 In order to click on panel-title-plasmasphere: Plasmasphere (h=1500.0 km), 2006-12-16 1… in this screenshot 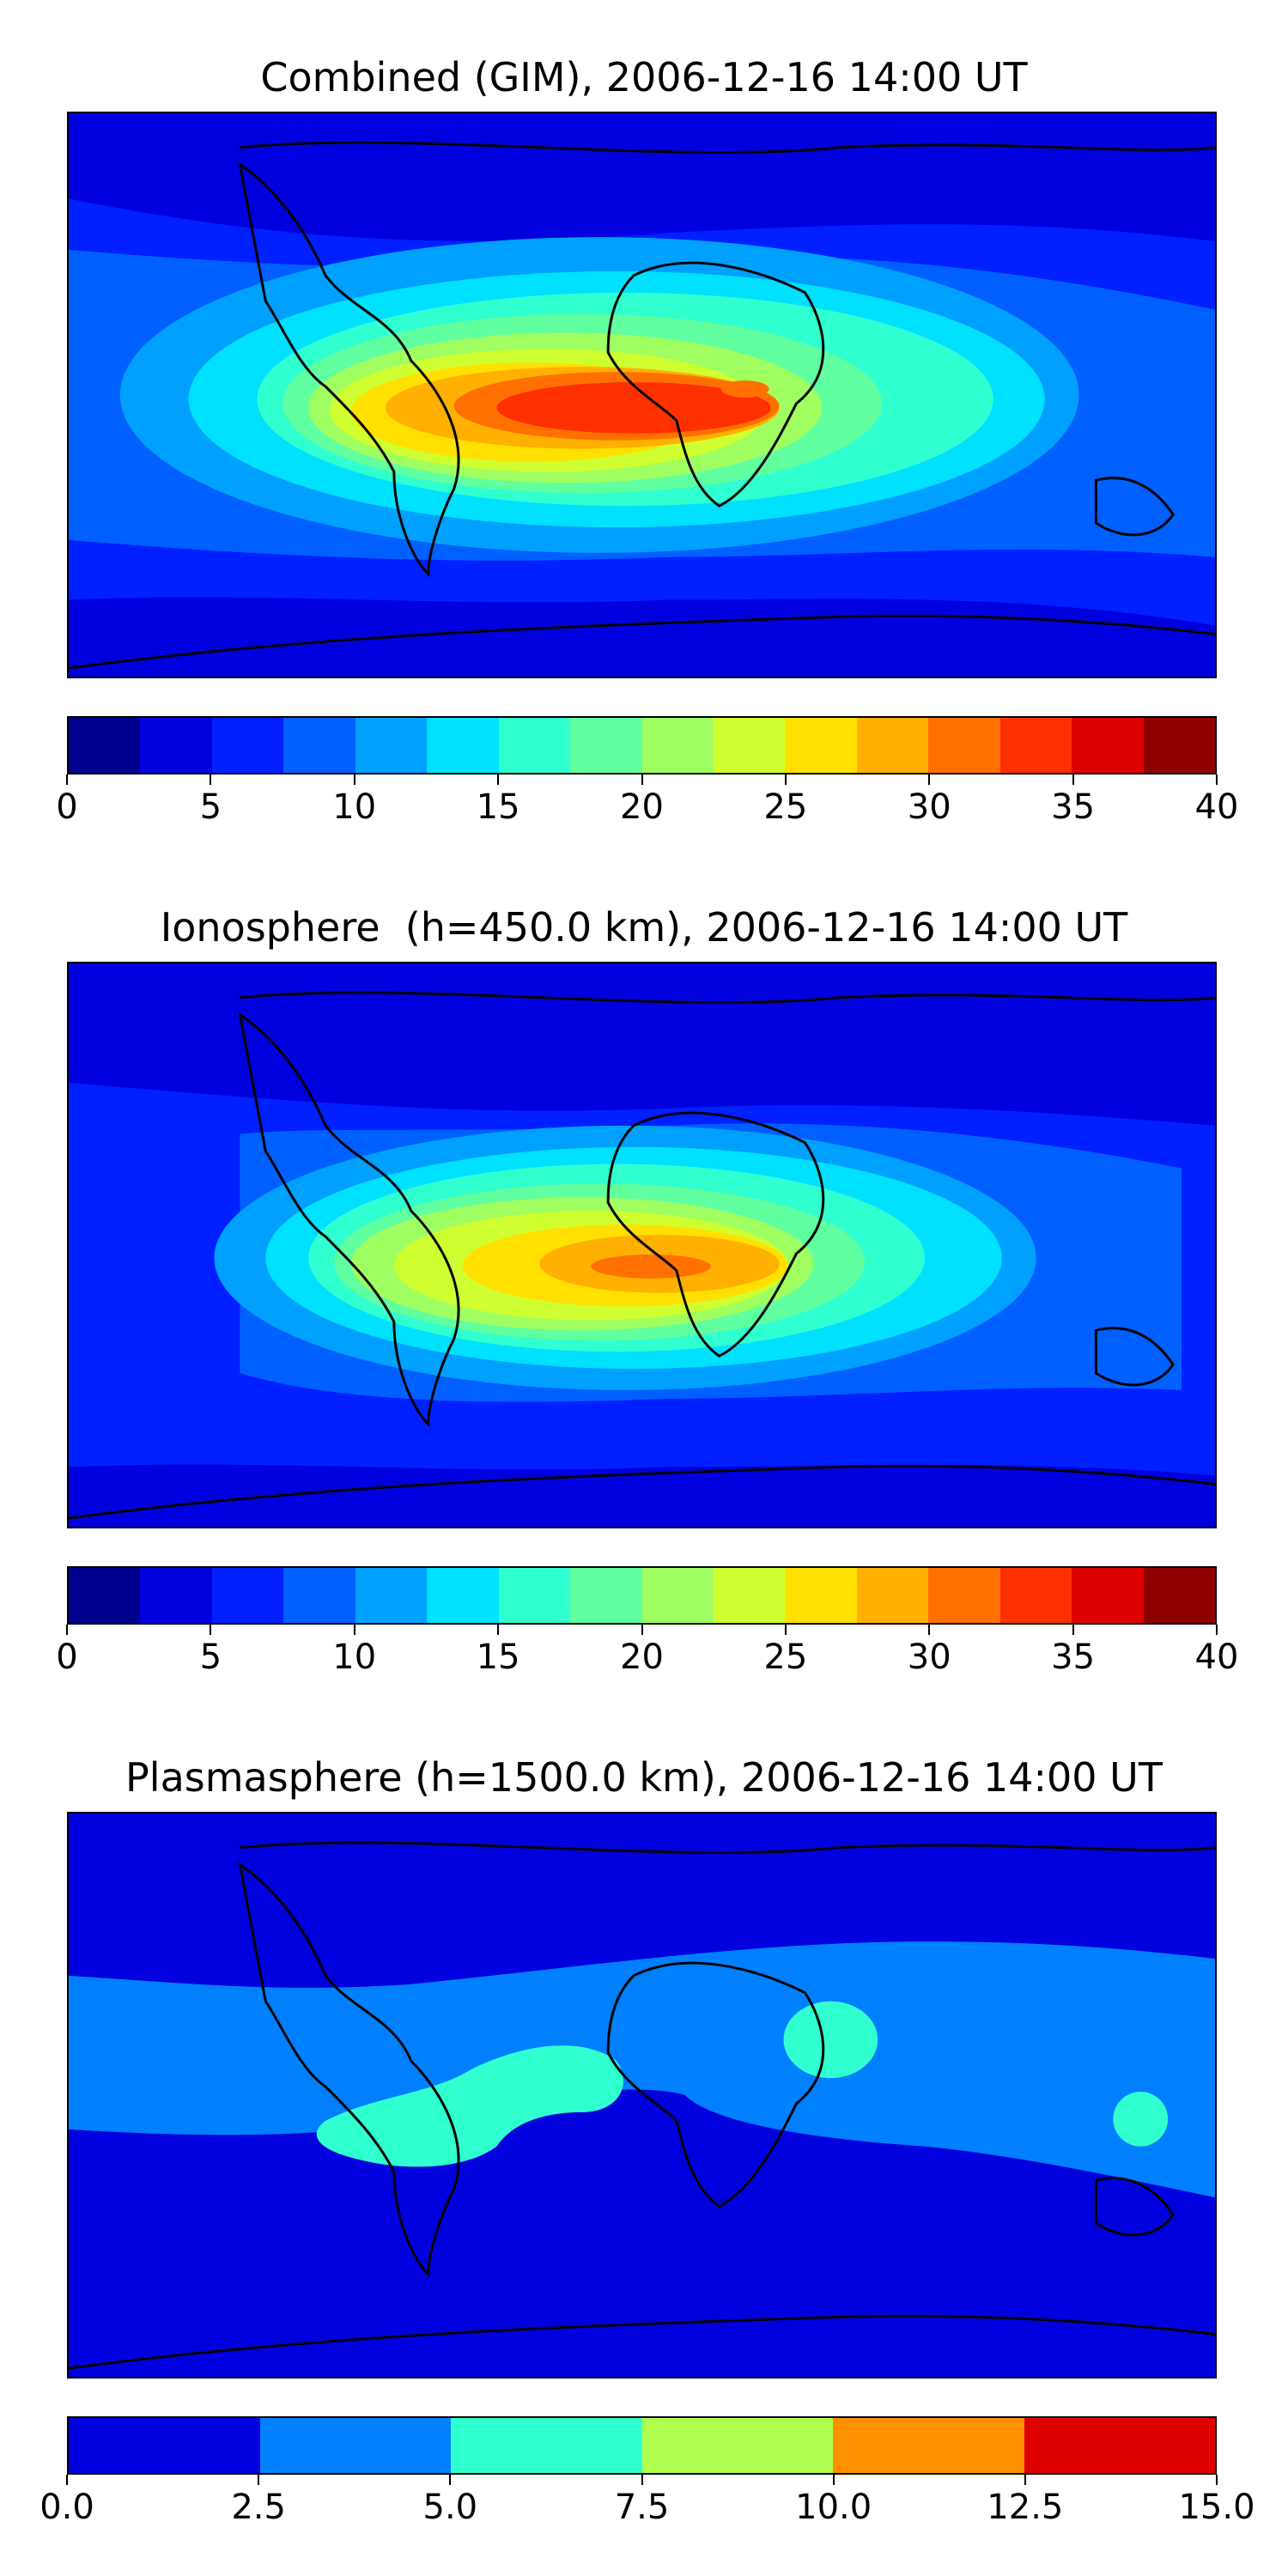, I will do `click(644, 1777)`.